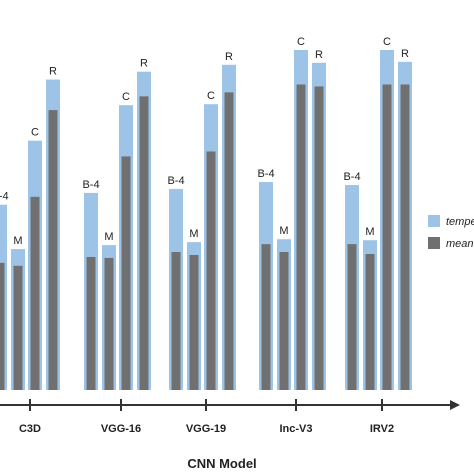  Describe the element at coordinates (144, 243) in the screenshot. I see `bar-mean-VGG-16-R` at that location.